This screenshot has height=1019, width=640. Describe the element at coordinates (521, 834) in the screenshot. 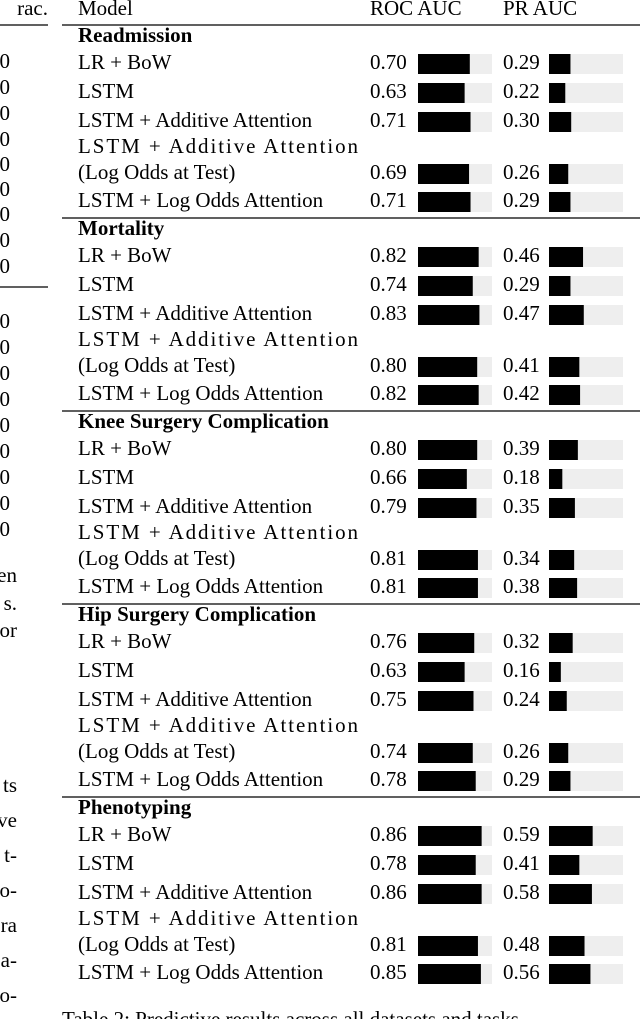

I see `pr-value: 0.59` at that location.